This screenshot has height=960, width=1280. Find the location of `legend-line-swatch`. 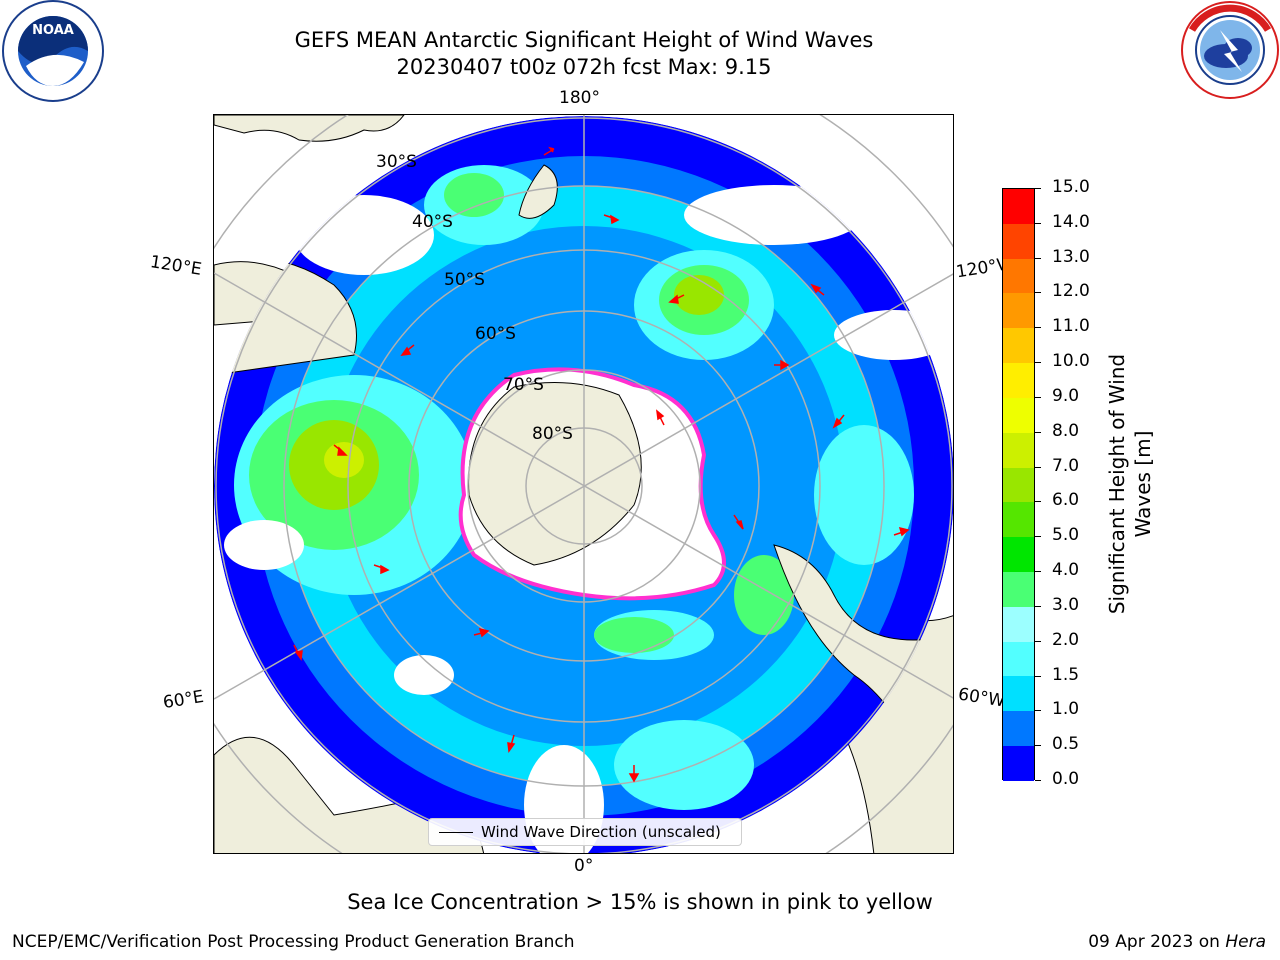

legend-line-swatch is located at coordinates (456, 832).